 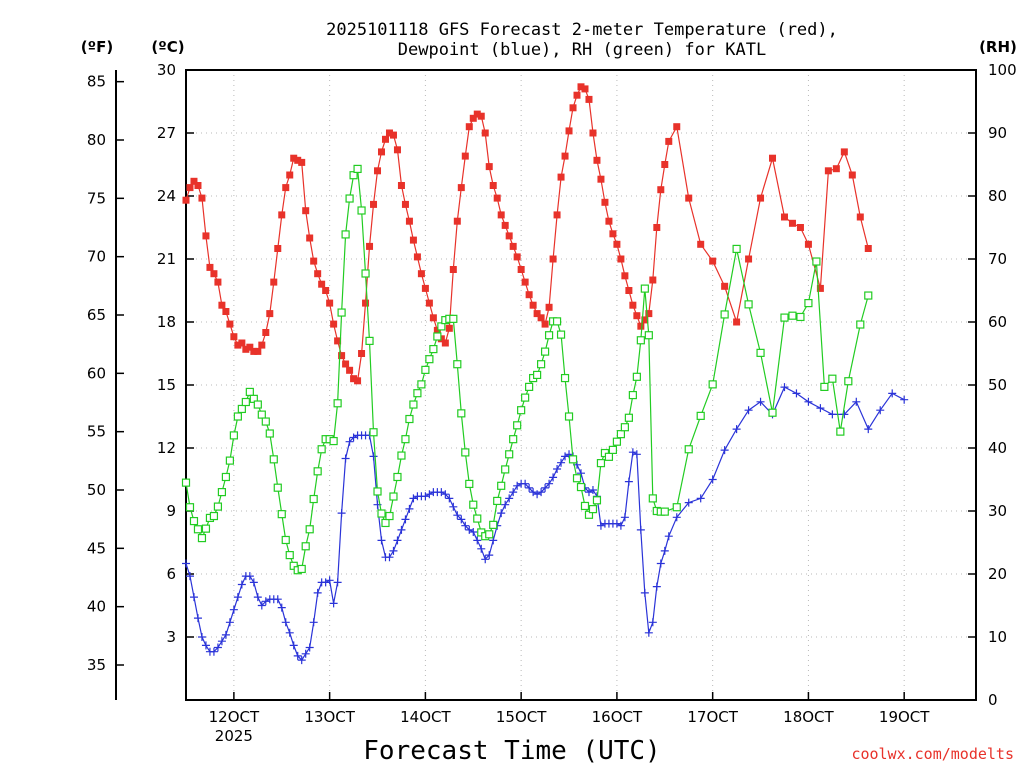 What do you see at coordinates (234, 717) in the screenshot?
I see `x-tick-label: 12OCT` at bounding box center [234, 717].